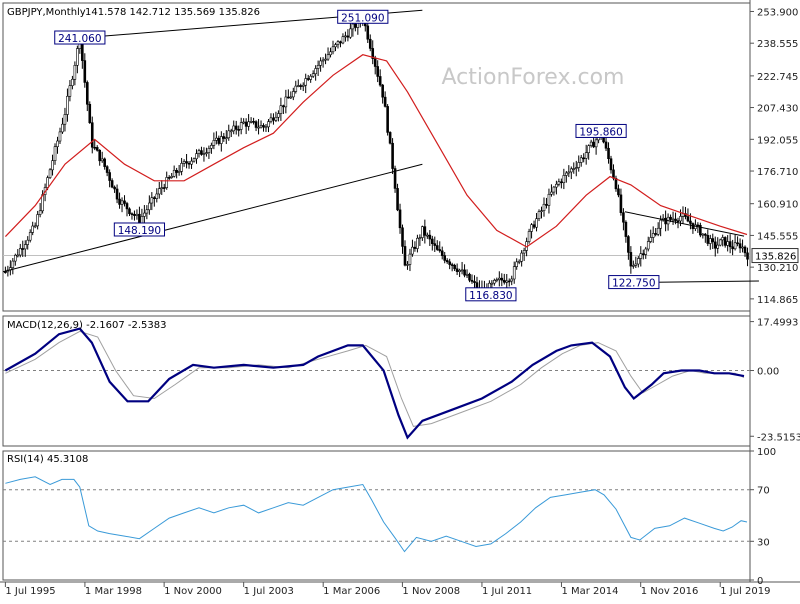  What do you see at coordinates (777, 172) in the screenshot?
I see `price-tick-label: 176.710` at bounding box center [777, 172].